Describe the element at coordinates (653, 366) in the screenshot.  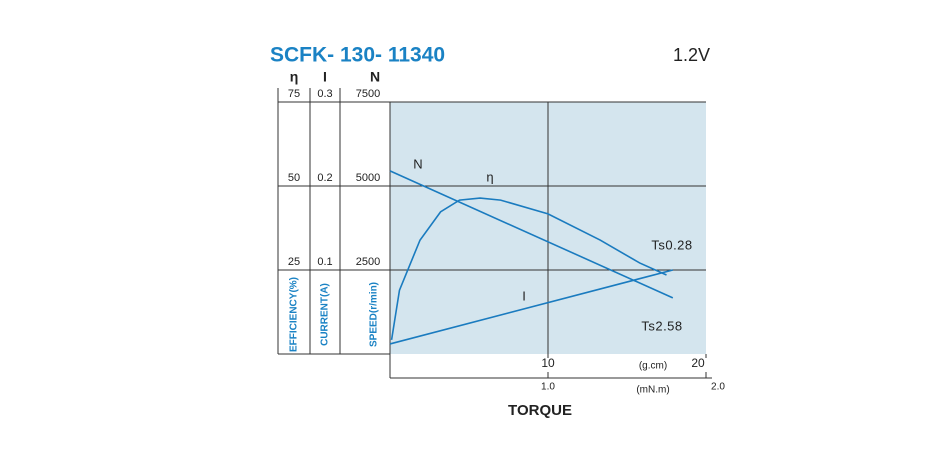
I see `x-unit: (g.cm)` at that location.